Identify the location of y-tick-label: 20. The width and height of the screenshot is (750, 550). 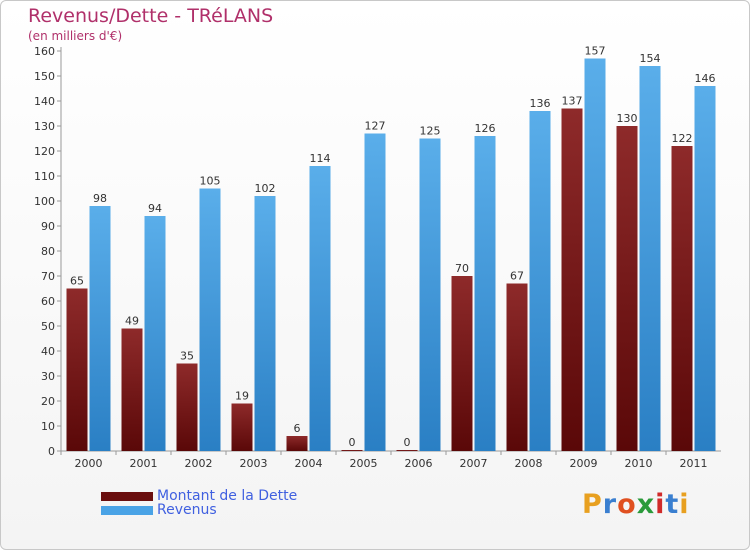
(48, 401).